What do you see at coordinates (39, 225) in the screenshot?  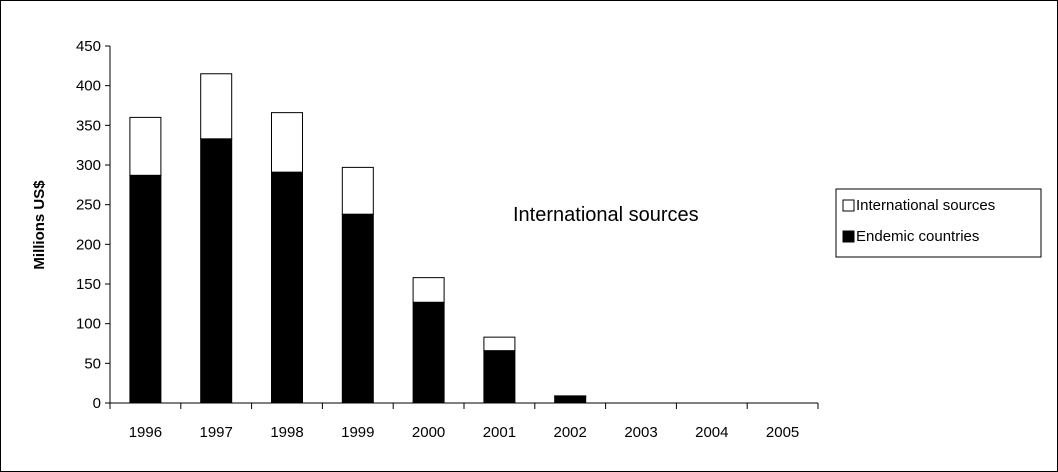 I see `y-axis-label: Millions US$` at bounding box center [39, 225].